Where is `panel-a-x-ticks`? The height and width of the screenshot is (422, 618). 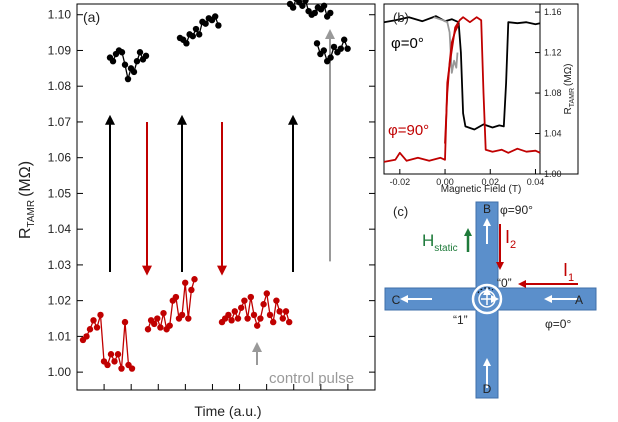 panel-a-x-ticks is located at coordinates (226, 387).